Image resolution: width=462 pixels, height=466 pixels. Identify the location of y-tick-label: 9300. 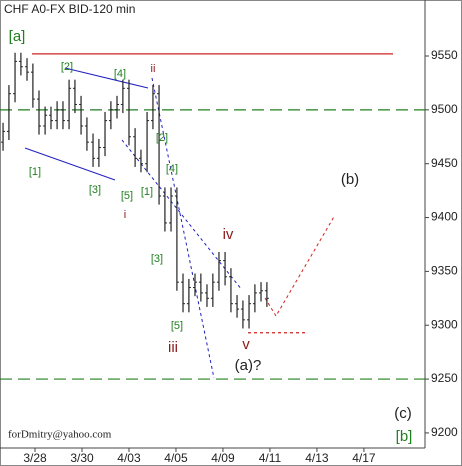
(444, 324).